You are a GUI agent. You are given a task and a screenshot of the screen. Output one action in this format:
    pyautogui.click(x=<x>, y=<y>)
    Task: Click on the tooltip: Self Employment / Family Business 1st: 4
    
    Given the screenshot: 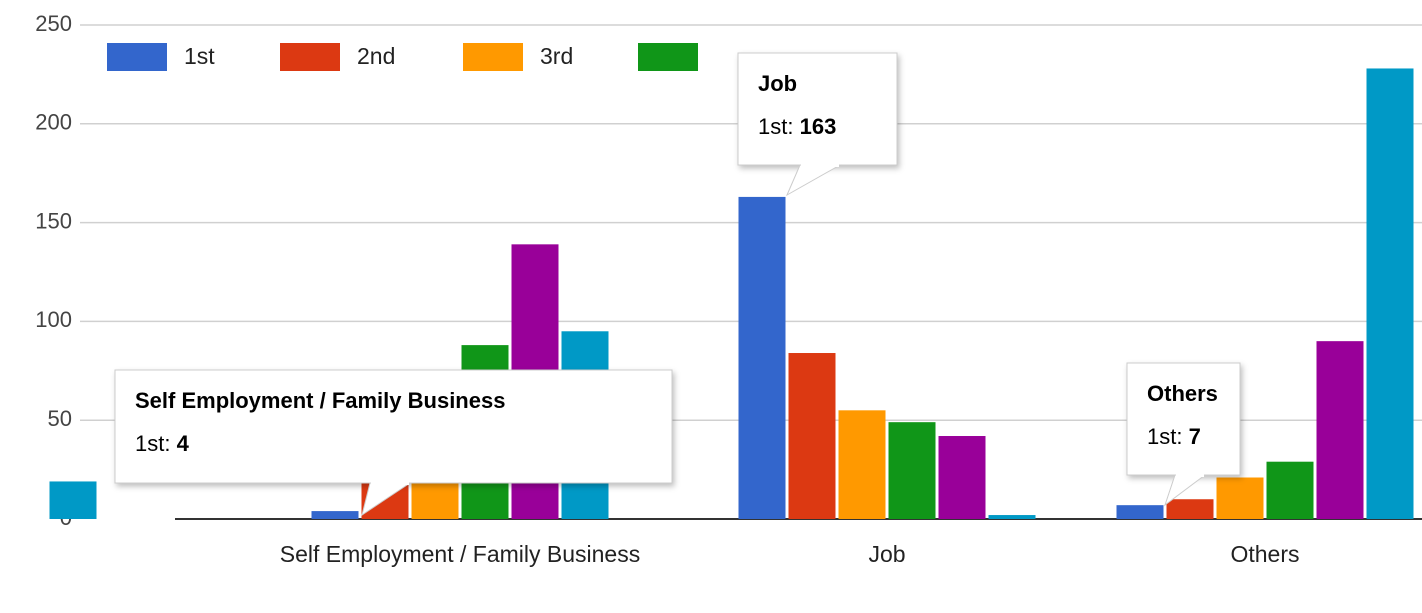 What is the action you would take?
    pyautogui.click(x=393, y=443)
    